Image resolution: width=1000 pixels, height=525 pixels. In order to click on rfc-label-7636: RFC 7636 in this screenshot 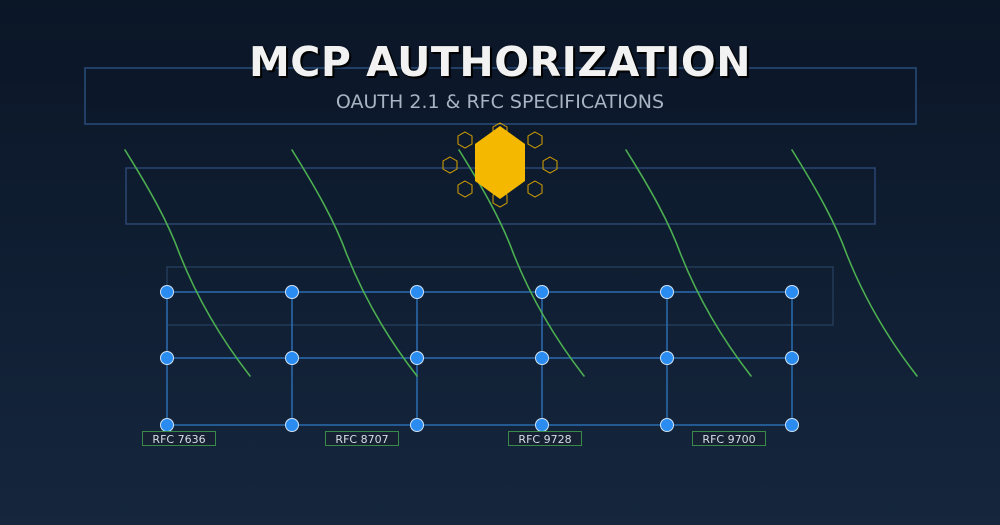, I will do `click(179, 438)`.